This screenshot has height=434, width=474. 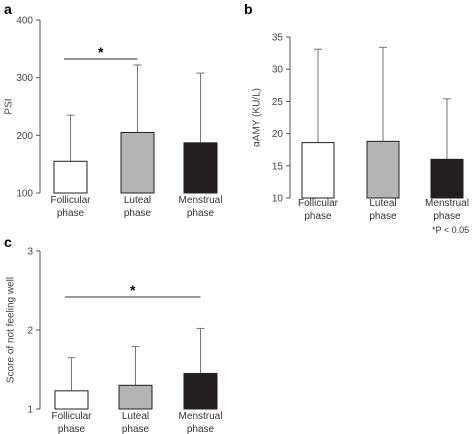 What do you see at coordinates (11, 330) in the screenshot?
I see `y-axis-label: Score of not feeling well` at bounding box center [11, 330].